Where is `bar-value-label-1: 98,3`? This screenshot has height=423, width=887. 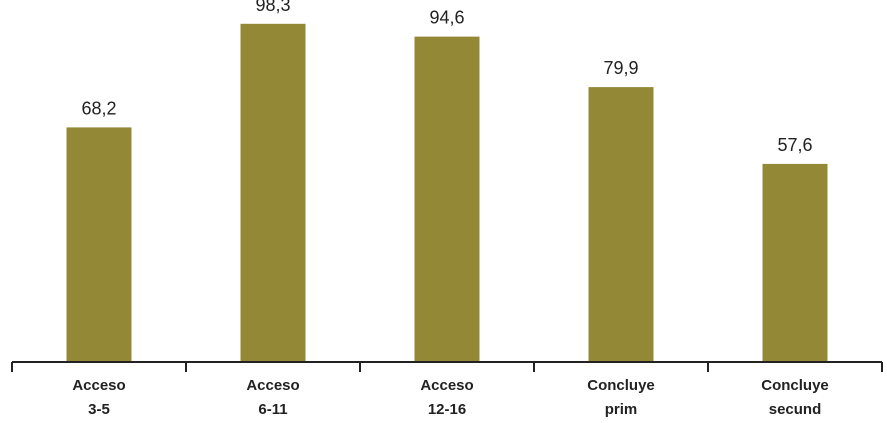
bar-value-label-1: 98,3 is located at coordinates (272, 7).